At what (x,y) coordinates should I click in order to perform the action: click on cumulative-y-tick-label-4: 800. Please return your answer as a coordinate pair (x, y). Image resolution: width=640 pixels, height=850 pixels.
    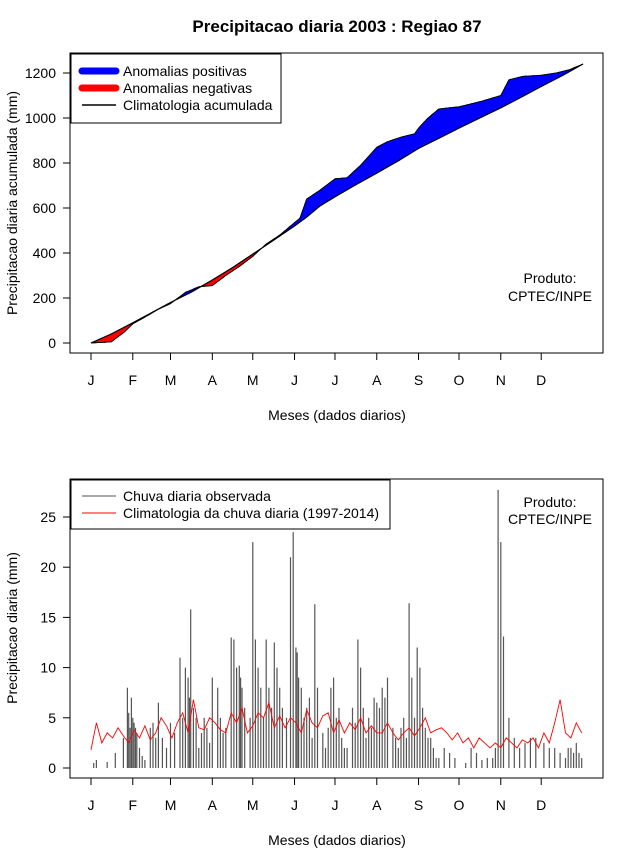
    Looking at the image, I should click on (45, 163).